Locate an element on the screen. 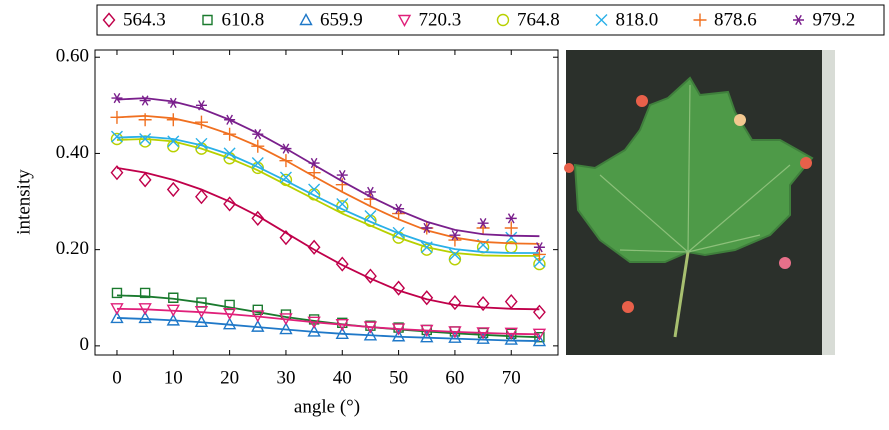 This screenshot has height=430, width=889. legend-entry: 764.8 is located at coordinates (528, 19).